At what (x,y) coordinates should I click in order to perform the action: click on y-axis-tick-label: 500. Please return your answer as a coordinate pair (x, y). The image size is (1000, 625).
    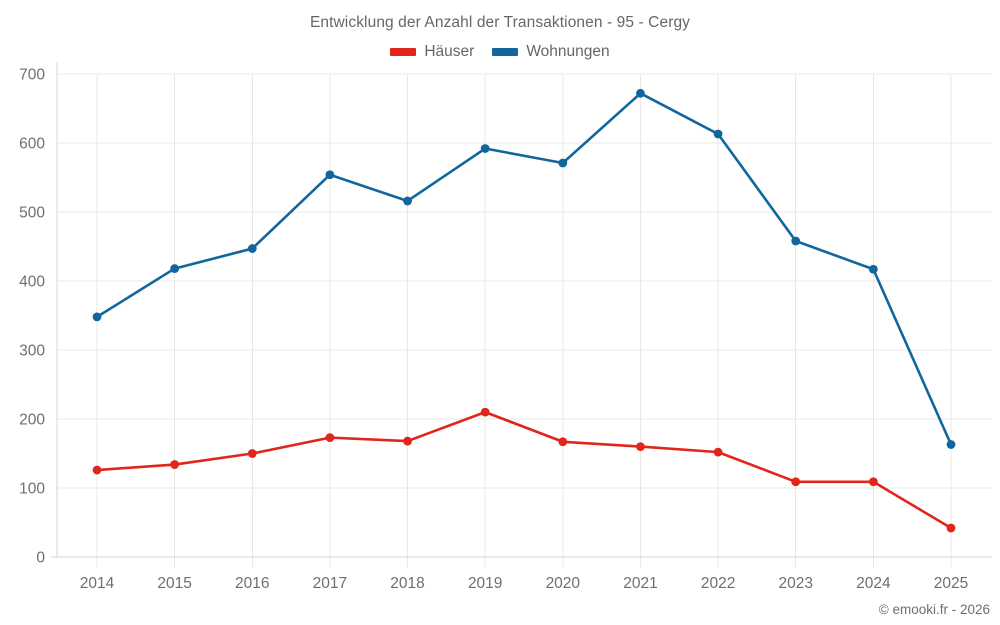
    Looking at the image, I should click on (32, 213).